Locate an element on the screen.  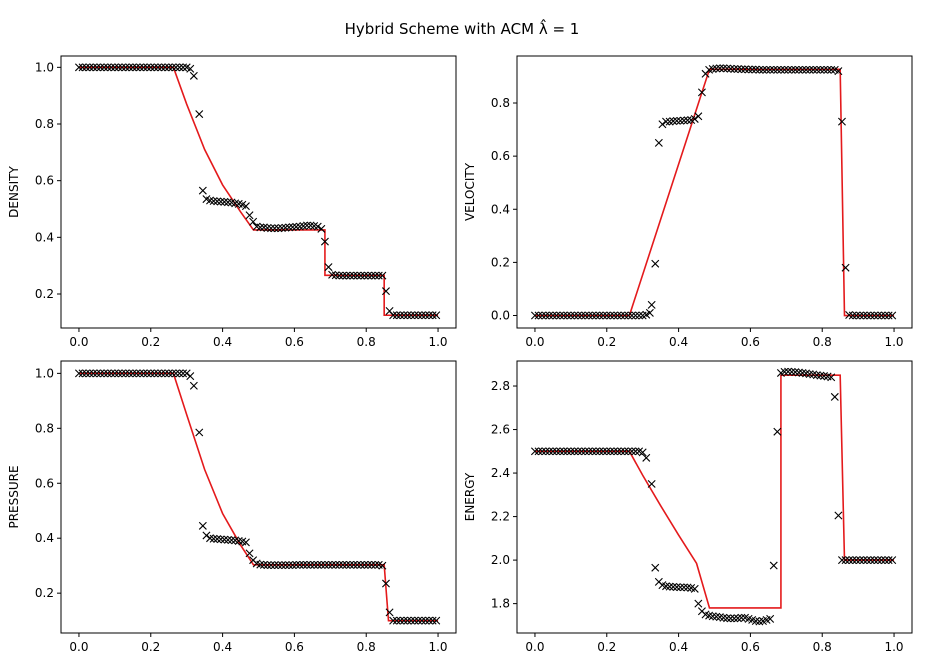
density-xtick-label: 0.4 is located at coordinates (222, 342).